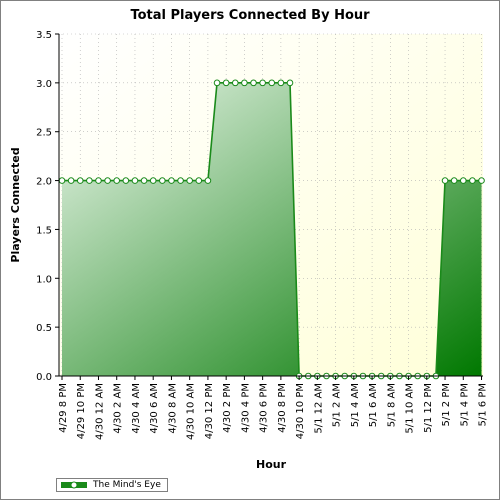  Describe the element at coordinates (44, 230) in the screenshot. I see `y-tick-label: 1.5` at that location.